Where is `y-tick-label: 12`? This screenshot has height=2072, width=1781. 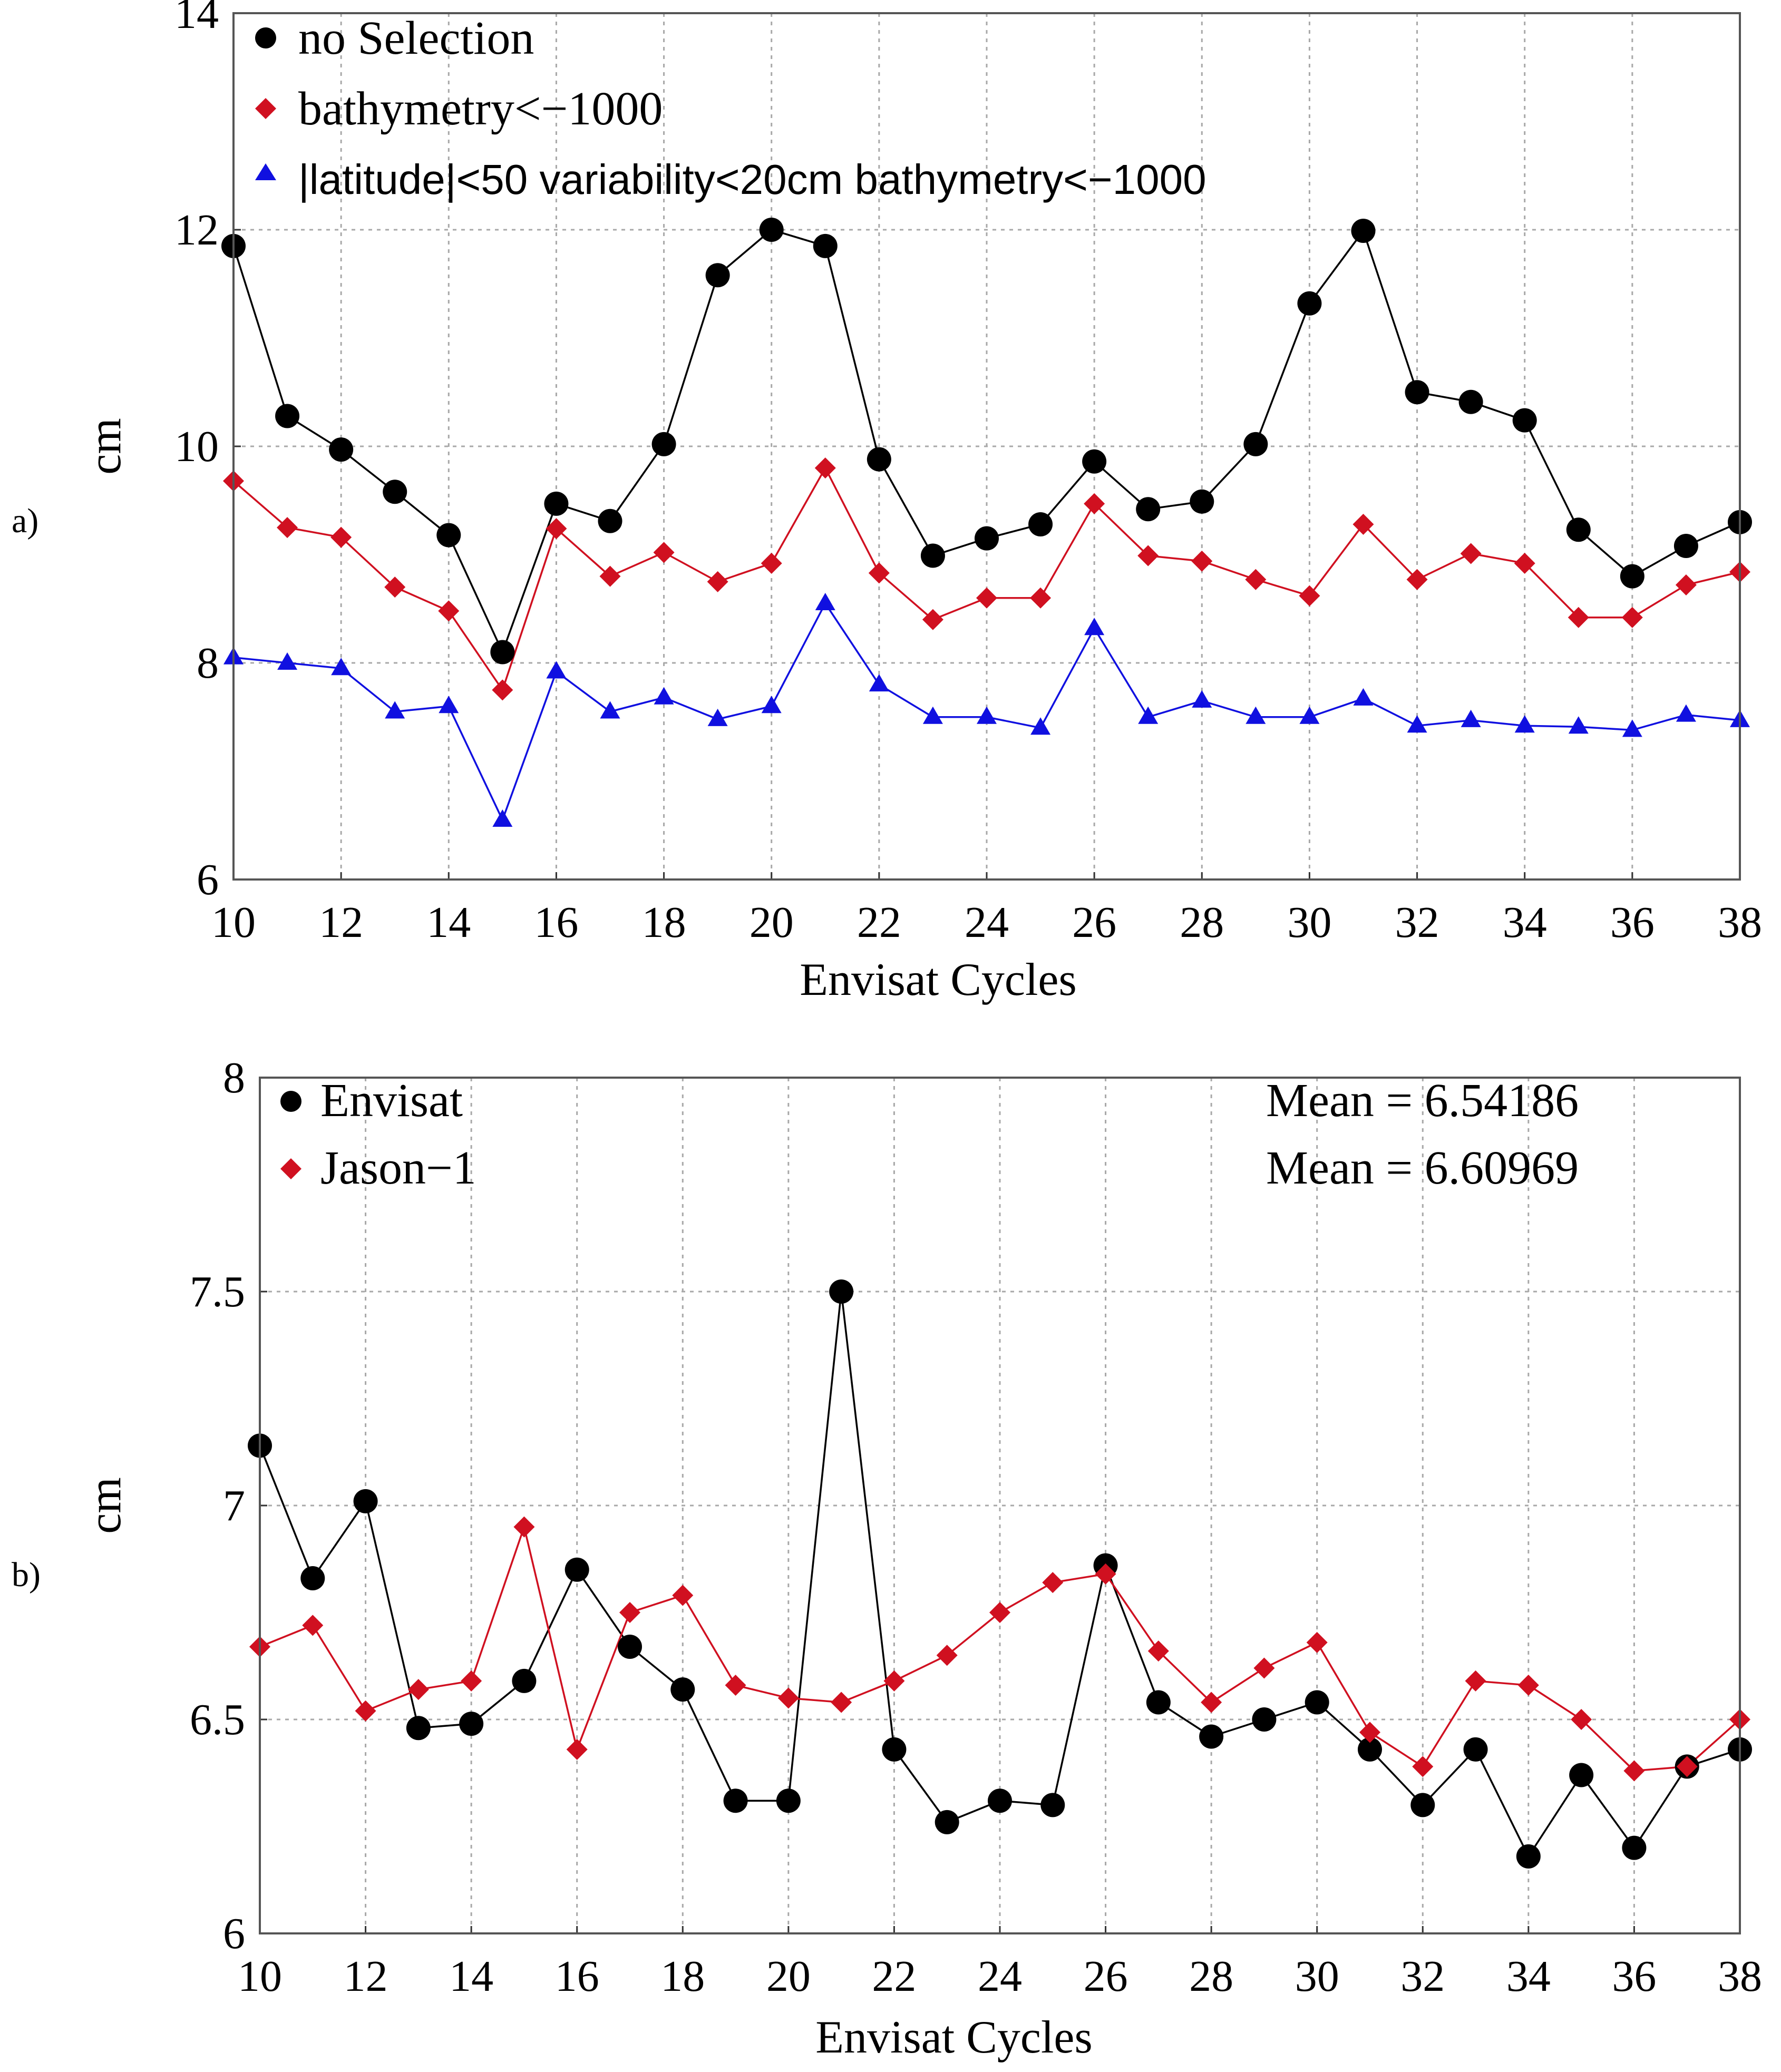
y-tick-label: 12 is located at coordinates (196, 230).